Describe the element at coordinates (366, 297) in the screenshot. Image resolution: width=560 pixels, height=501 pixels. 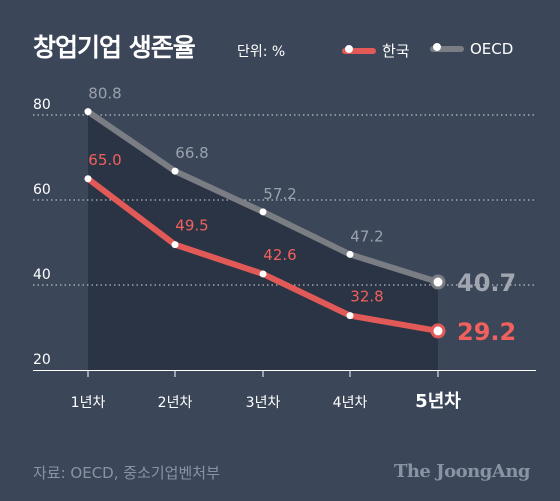
I see `korea-data-label-4: 32.8` at that location.